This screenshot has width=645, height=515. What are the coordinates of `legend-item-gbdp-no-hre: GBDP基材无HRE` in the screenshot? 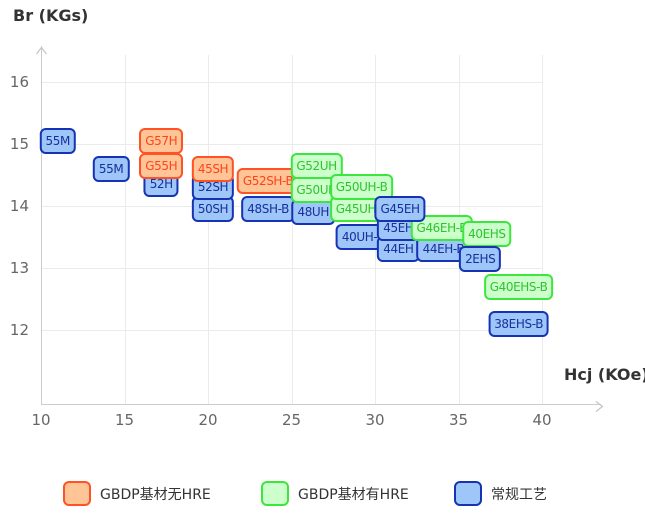 It's located at (137, 493).